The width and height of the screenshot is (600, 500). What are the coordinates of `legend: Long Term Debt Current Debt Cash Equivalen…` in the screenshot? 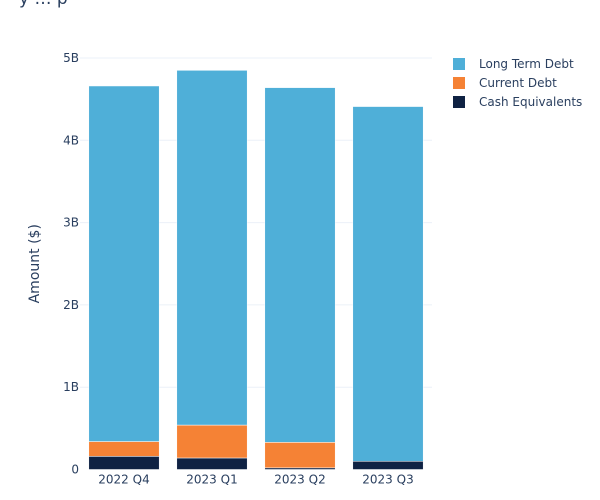 It's located at (517, 83).